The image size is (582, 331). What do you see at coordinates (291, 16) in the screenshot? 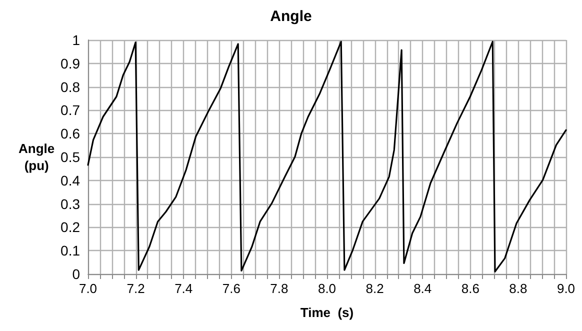
I see `chart-title: Angle` at bounding box center [291, 16].